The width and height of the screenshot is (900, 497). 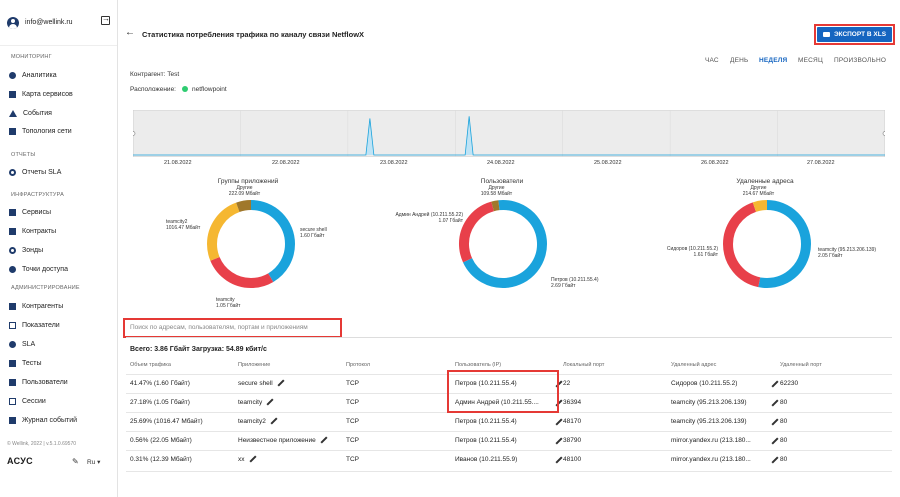 I want to click on sidebar-item-journal: Журнал событий, so click(x=43, y=420).